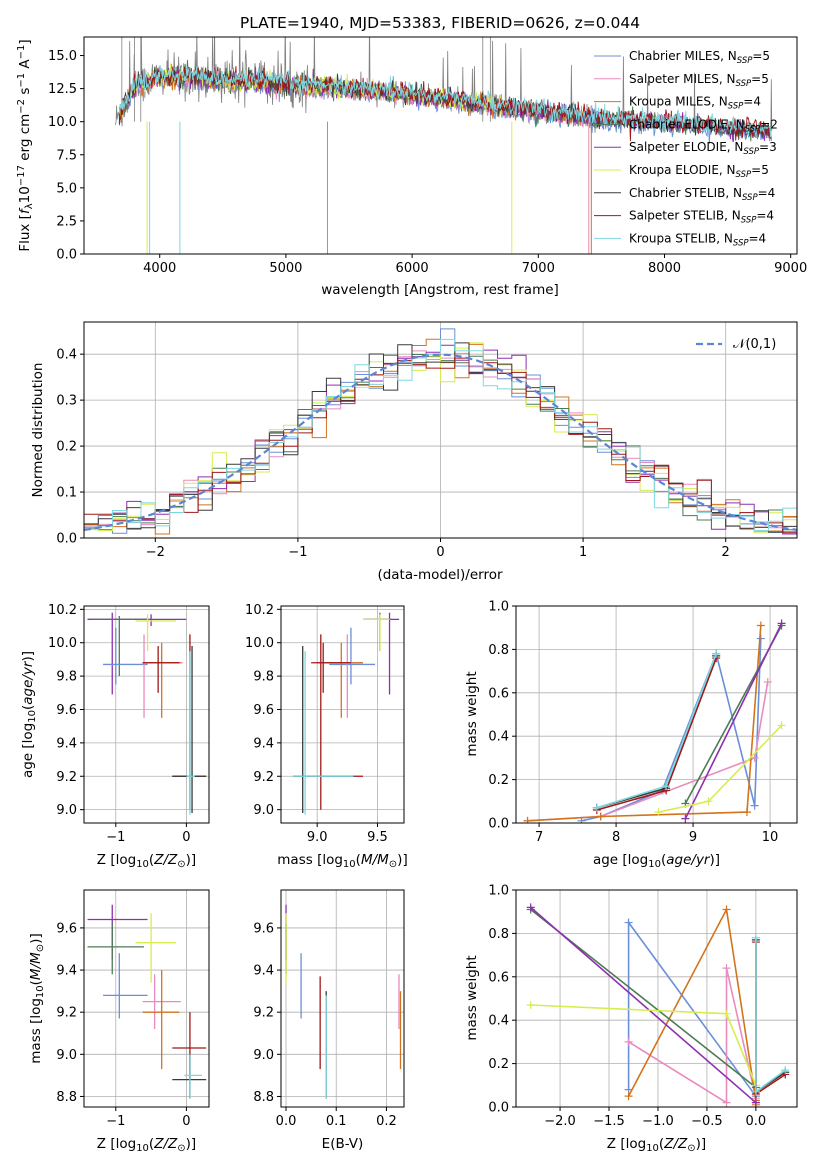 Image resolution: width=819 pixels, height=1170 pixels. Describe the element at coordinates (754, 344) in the screenshot. I see `legend-label: 𝒩(0,1)` at that location.